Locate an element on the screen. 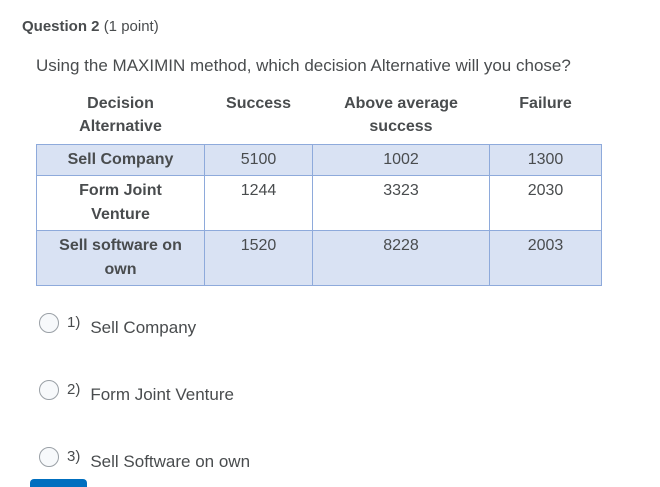  option-number: 1) is located at coordinates (74, 322).